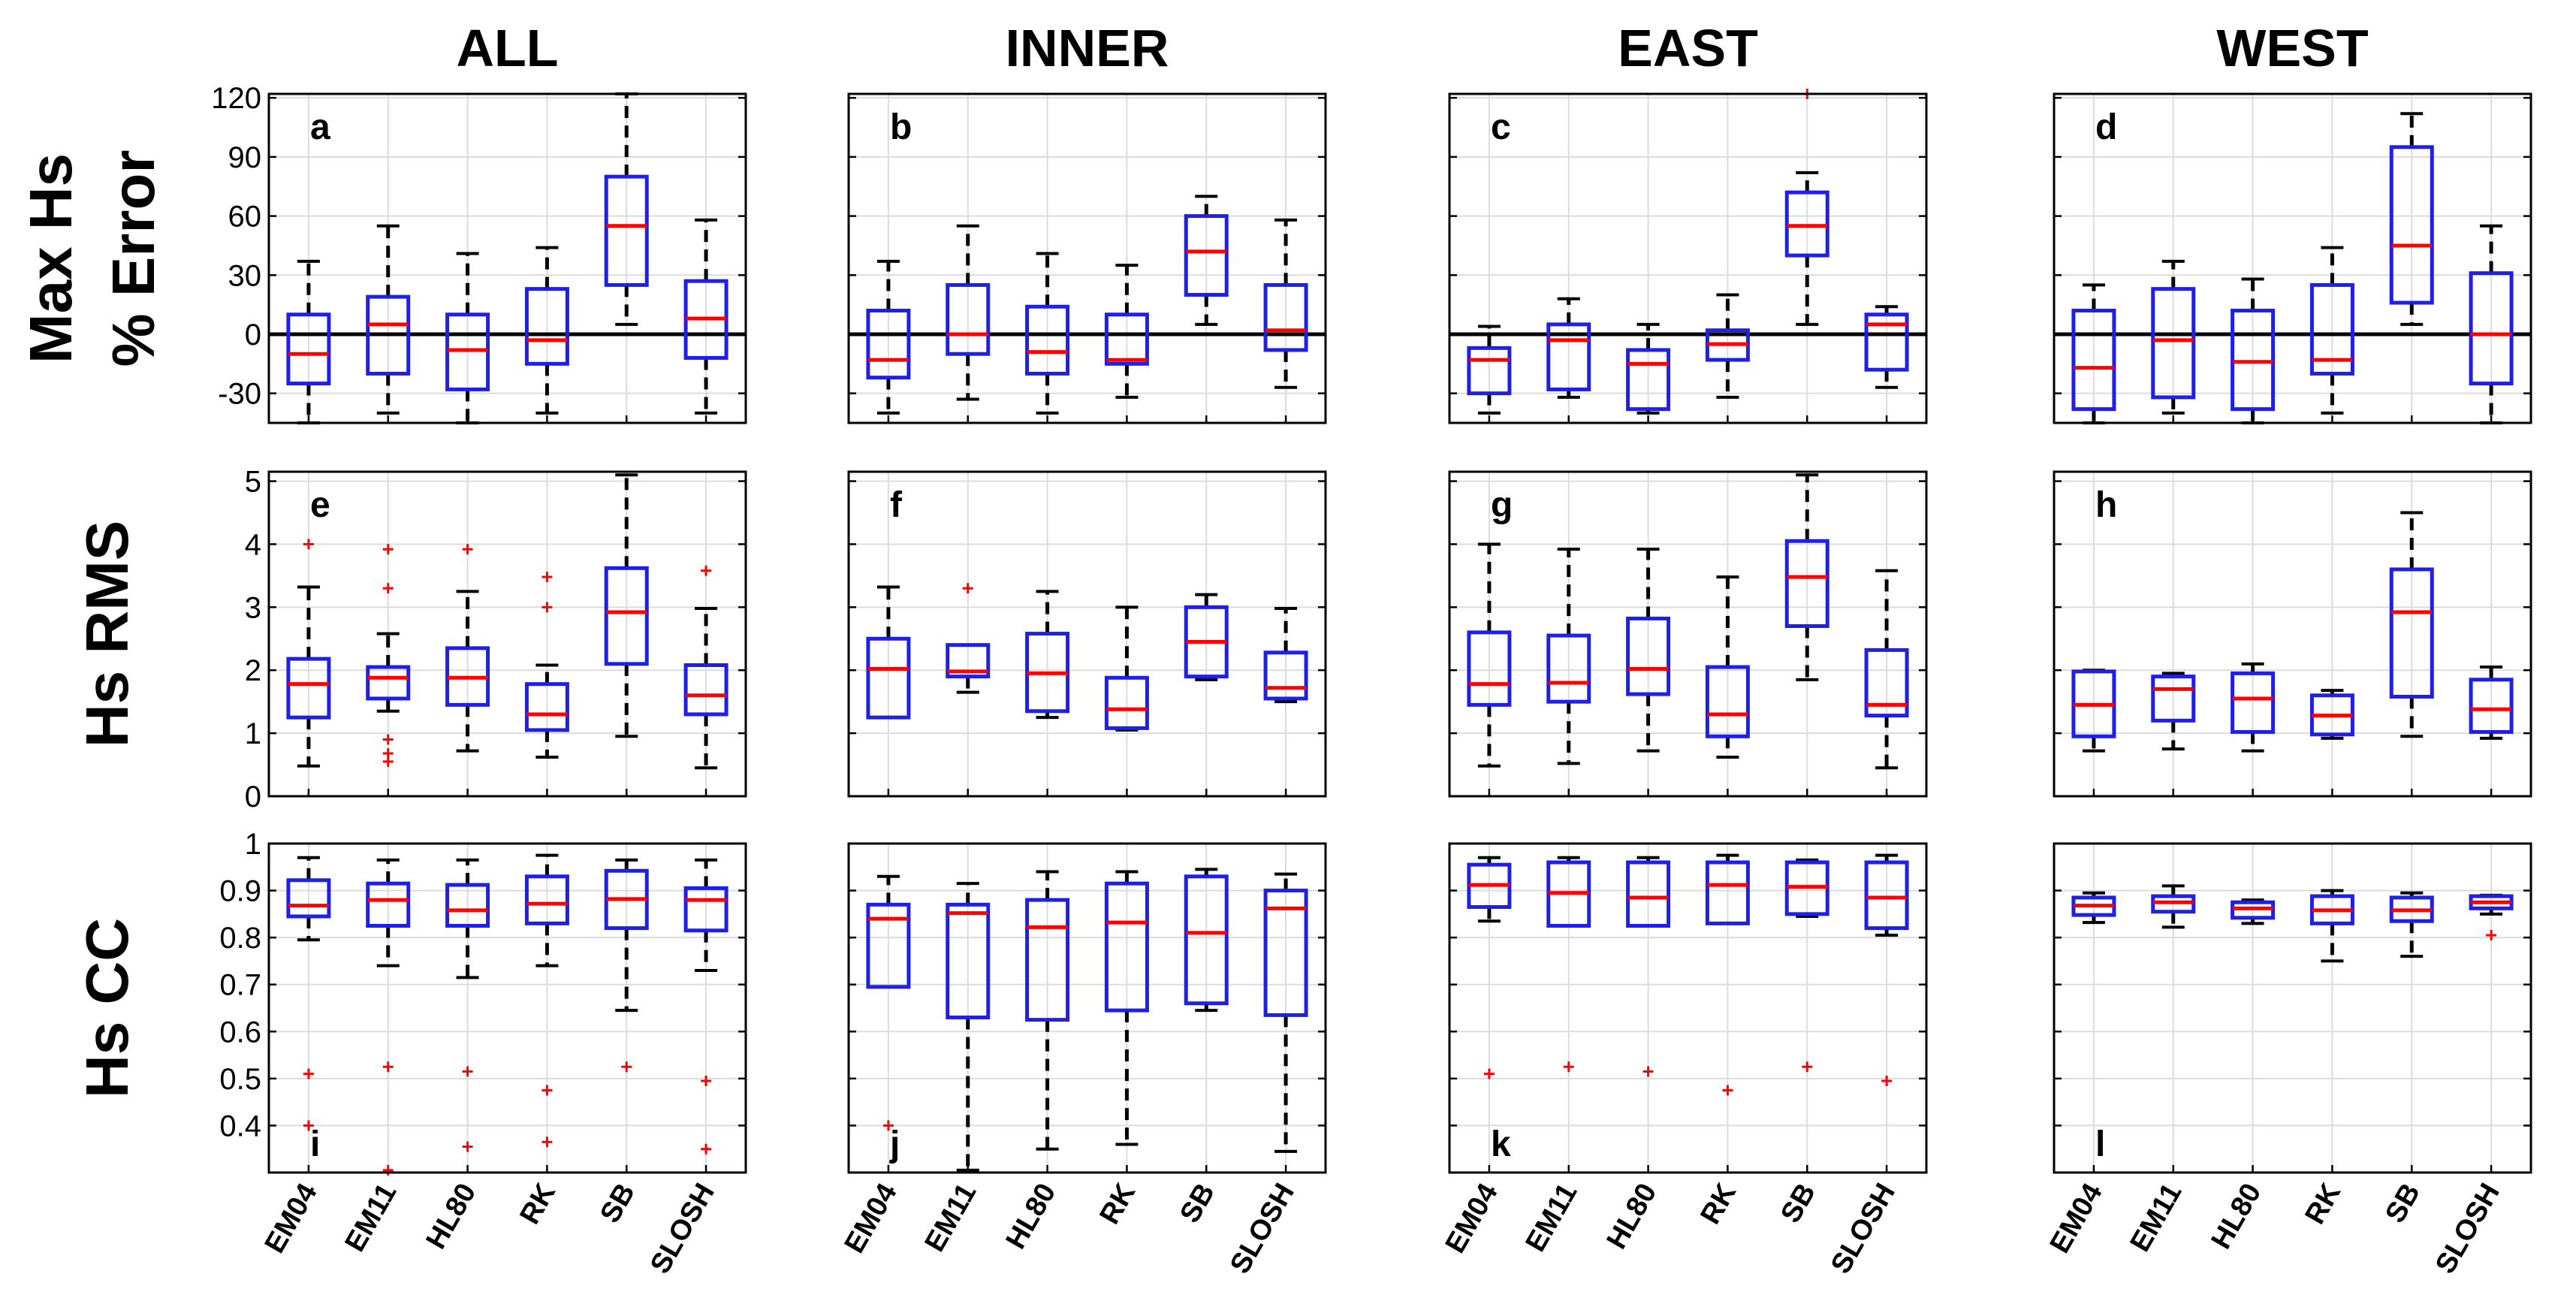 The height and width of the screenshot is (1310, 2576). What do you see at coordinates (320, 505) in the screenshot?
I see `panel-letter: e` at bounding box center [320, 505].